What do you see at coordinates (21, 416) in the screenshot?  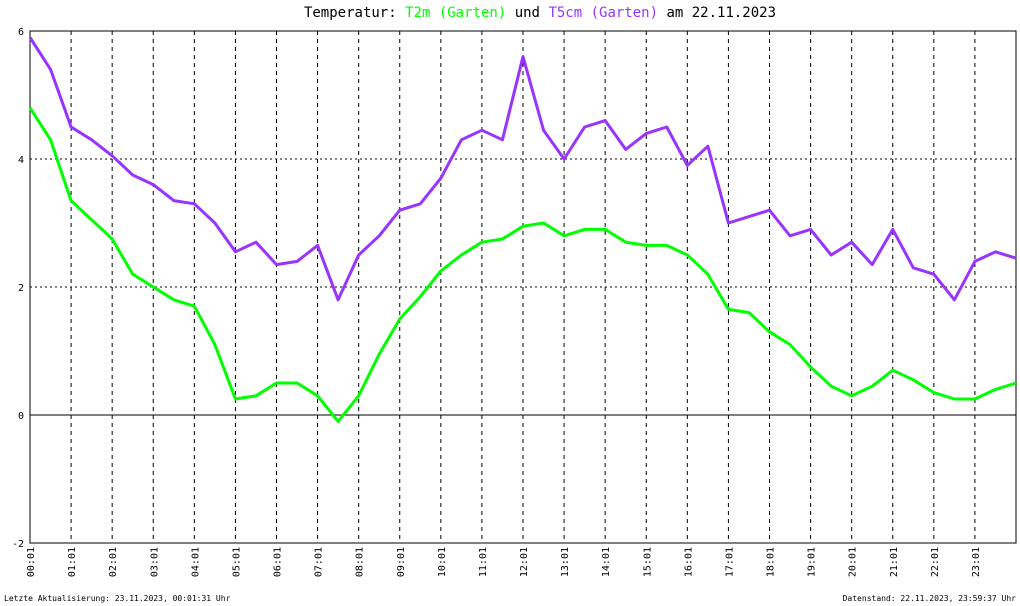 I see `y-tick-label: 0` at bounding box center [21, 416].